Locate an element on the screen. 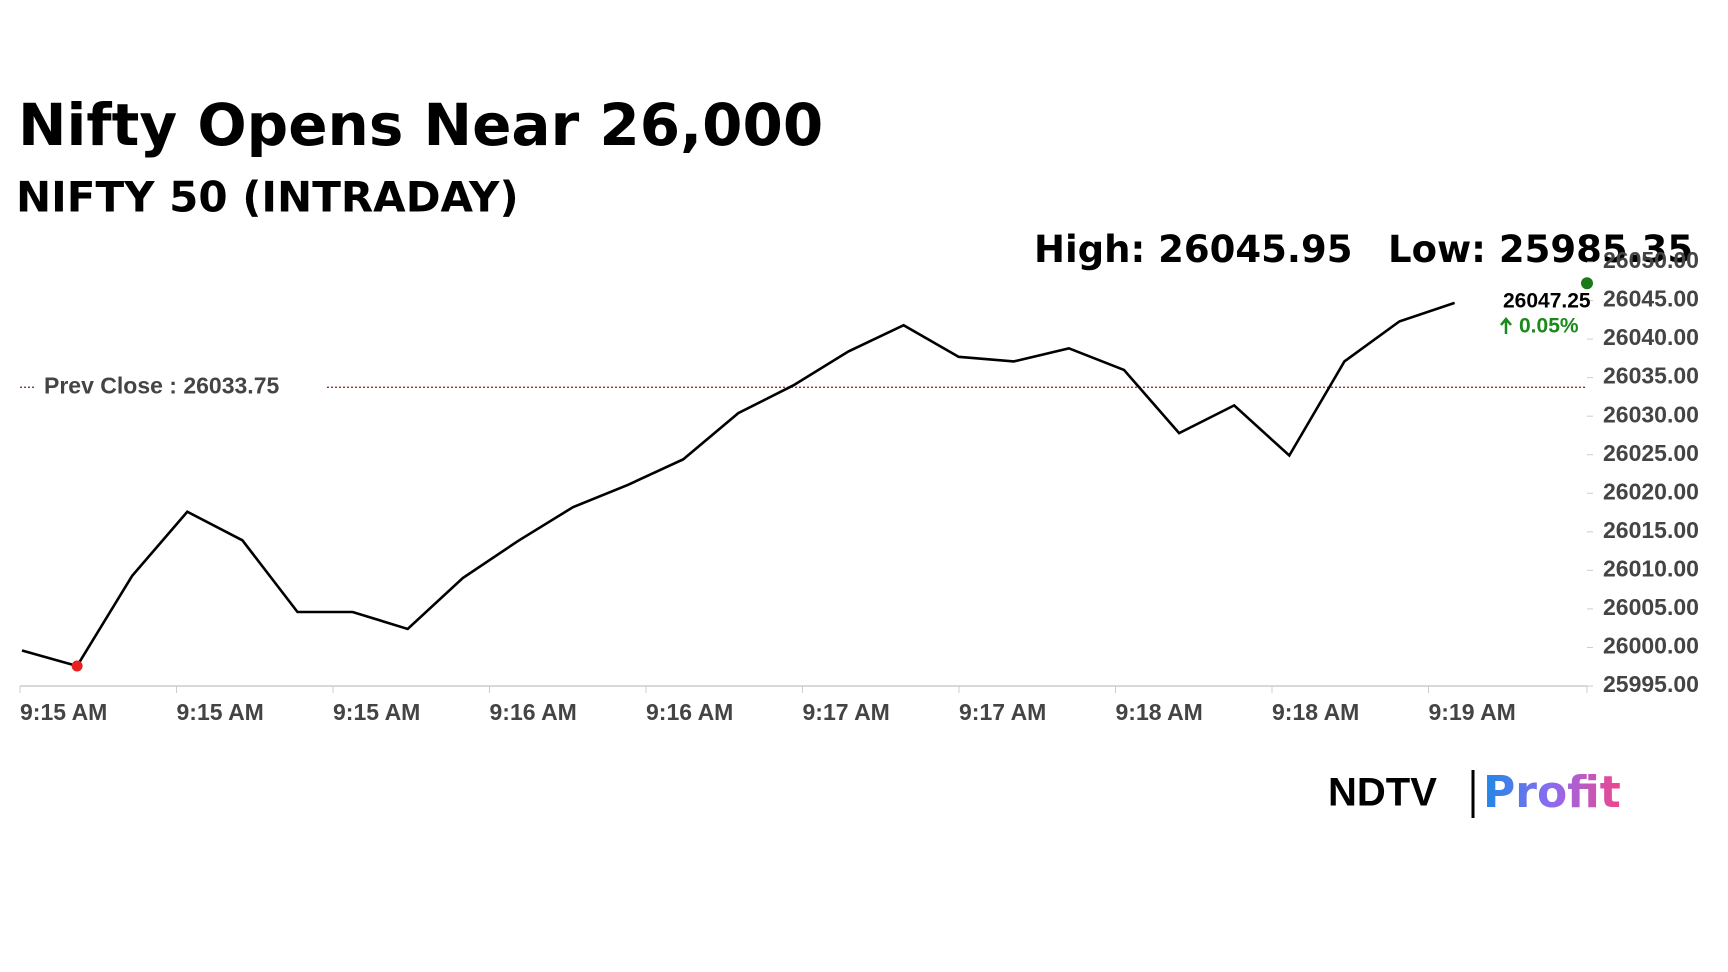 Image resolution: width=1728 pixels, height=972 pixels. y-tick-label: 26045.00 is located at coordinates (1651, 299).